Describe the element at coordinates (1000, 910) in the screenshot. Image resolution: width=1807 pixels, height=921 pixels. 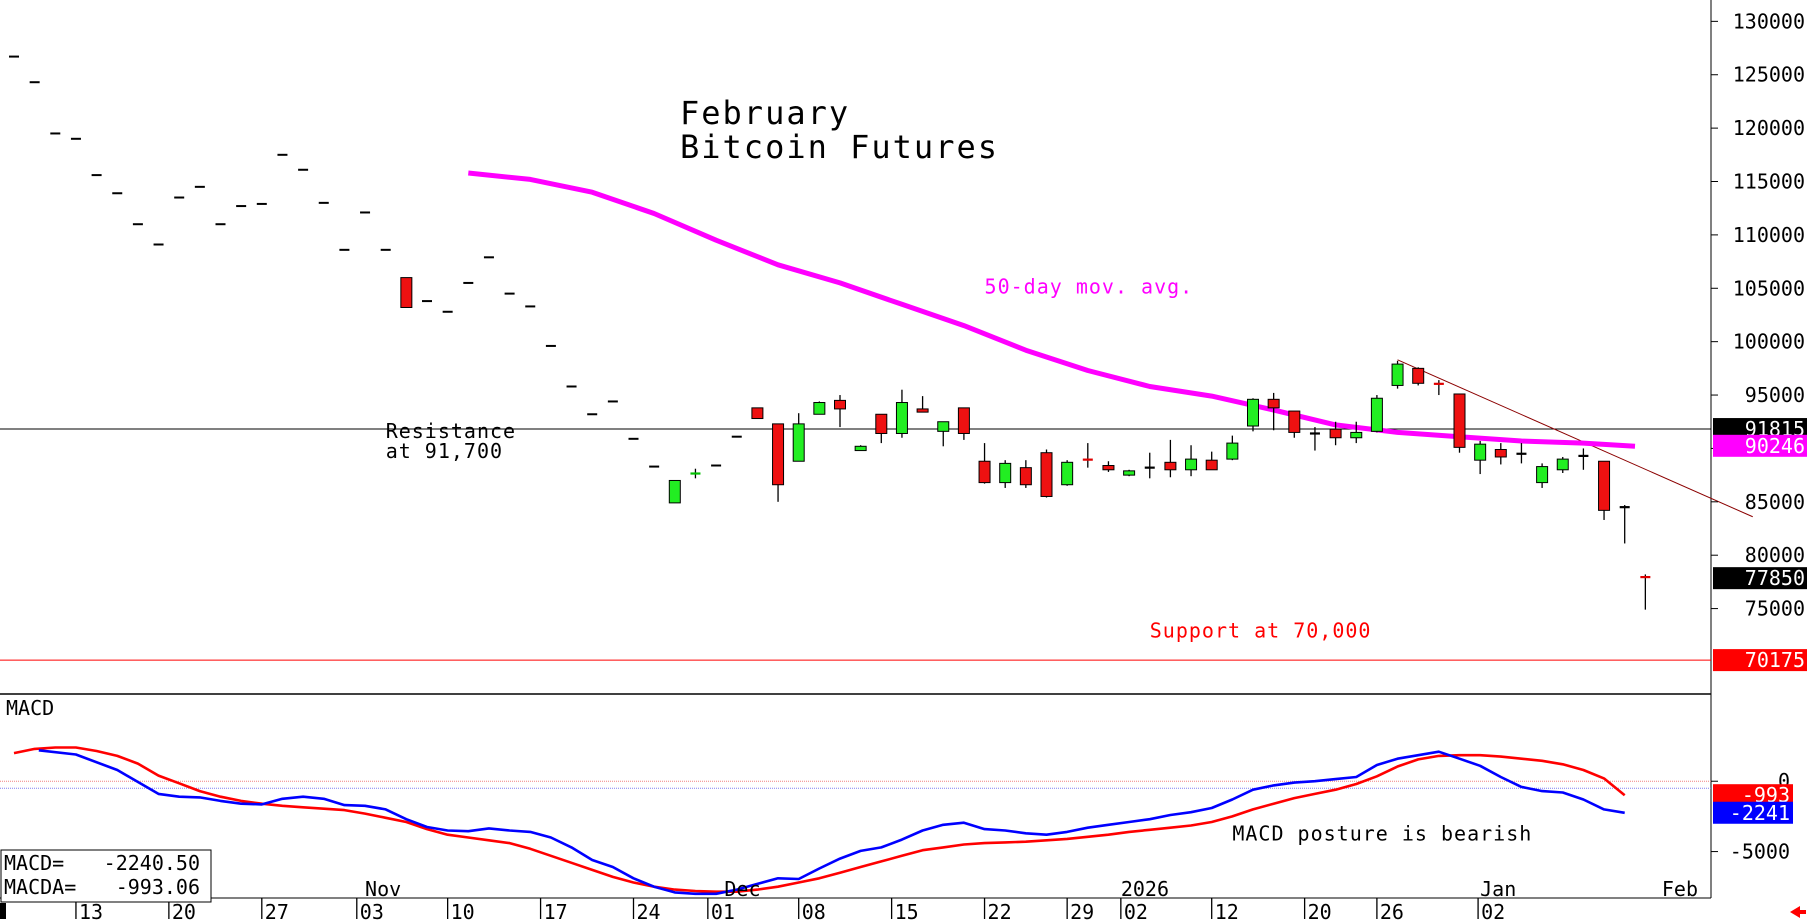
I see `x-axis-day-label: 22` at that location.